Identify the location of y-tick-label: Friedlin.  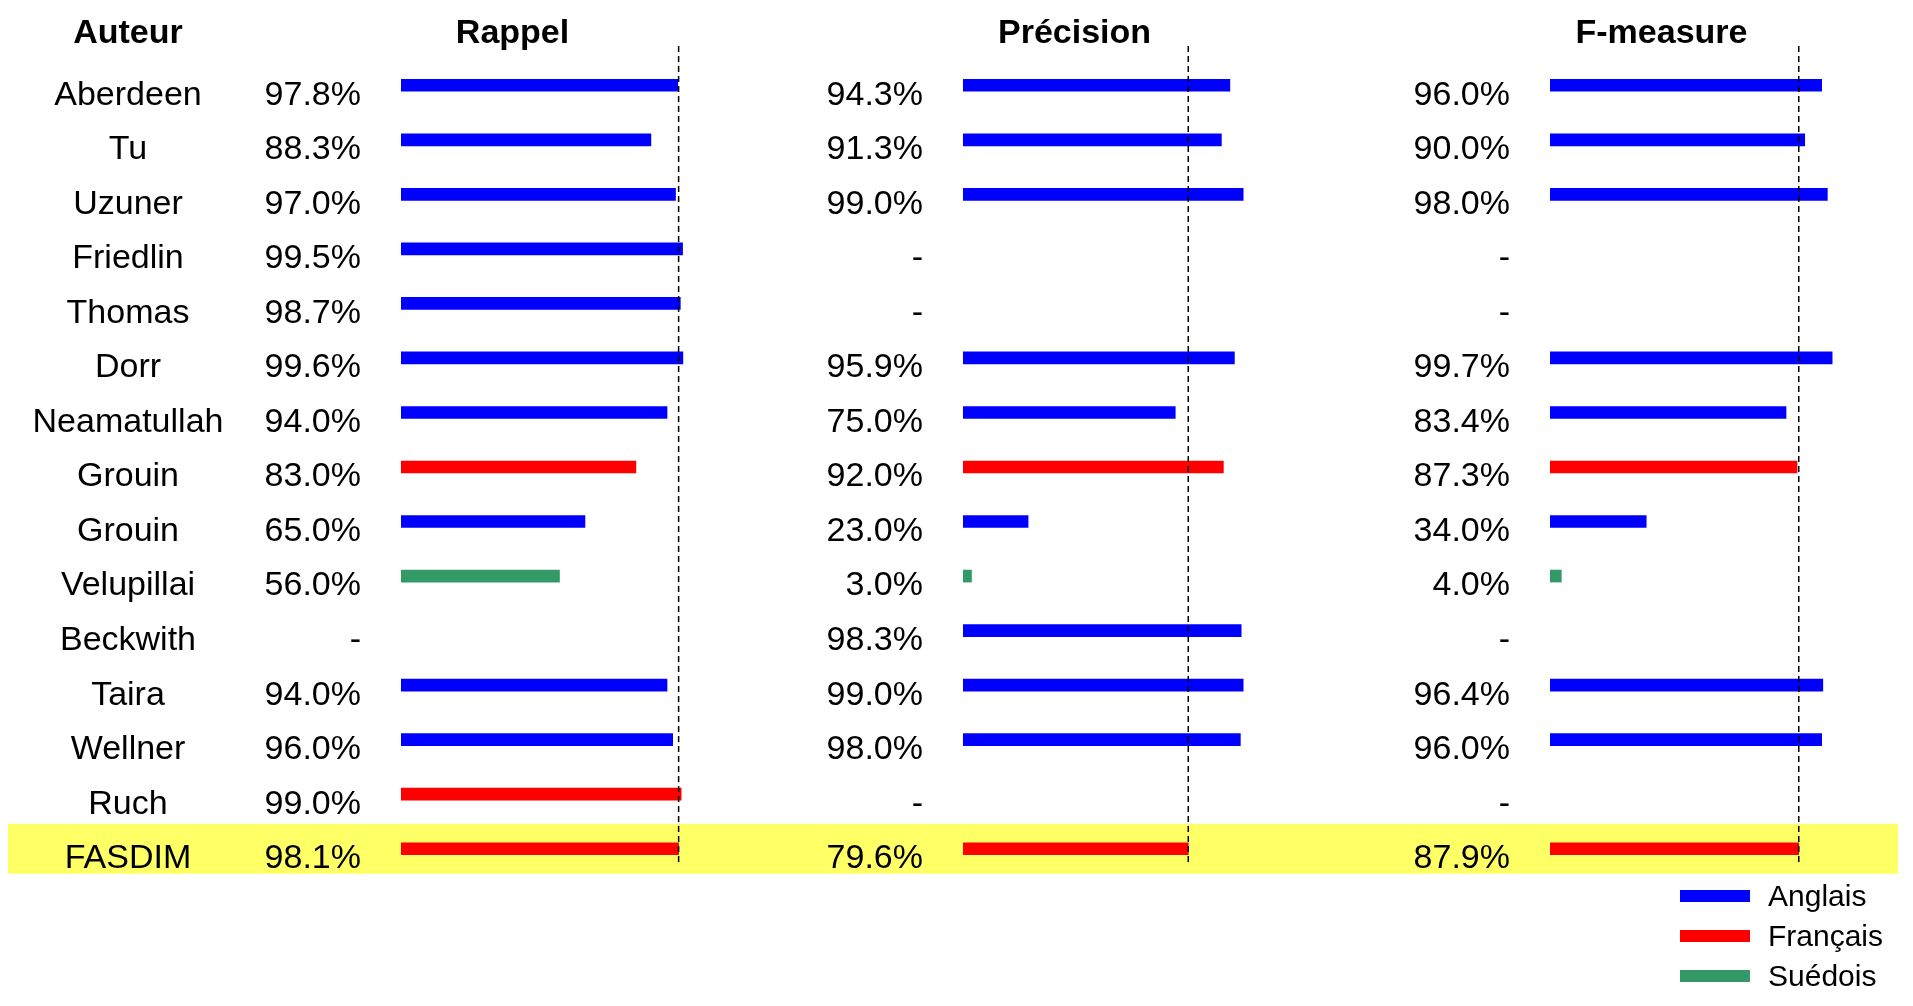
(128, 256).